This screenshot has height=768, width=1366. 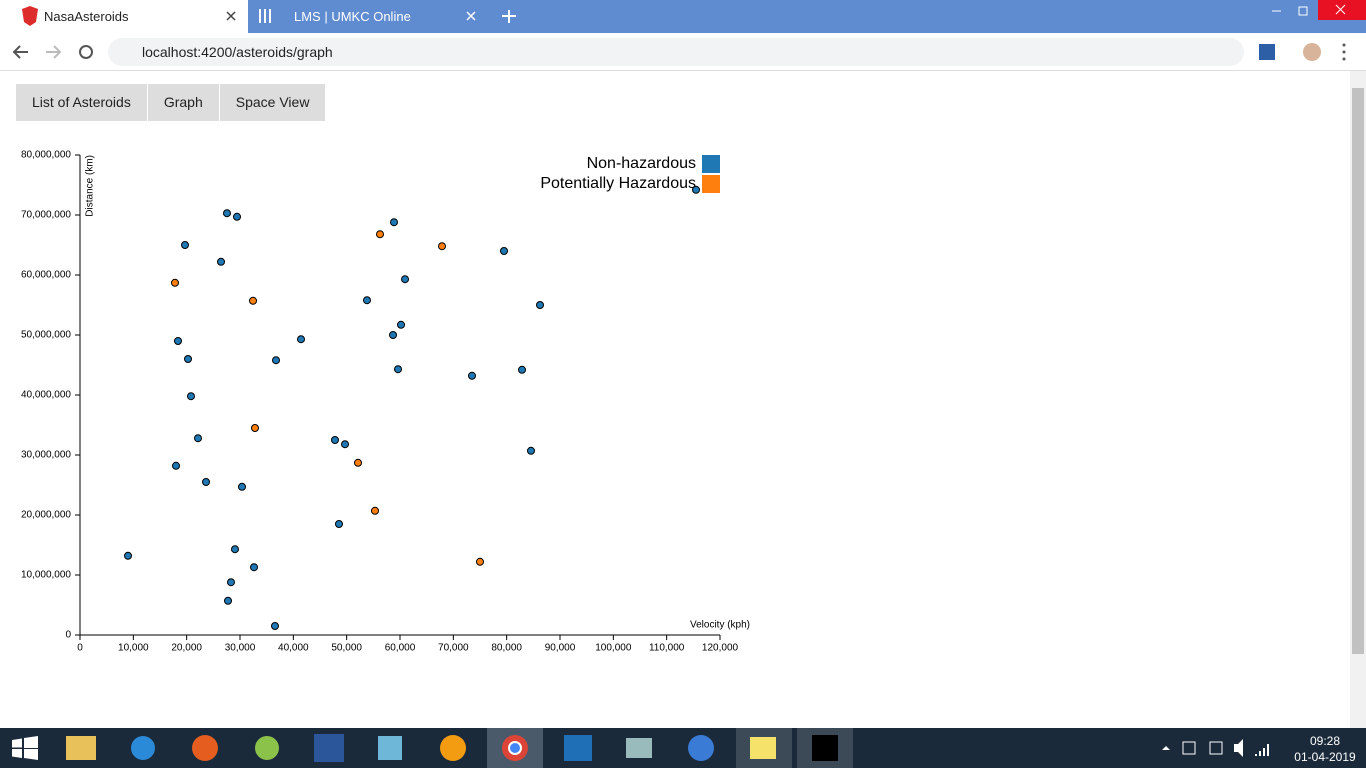 What do you see at coordinates (613, 648) in the screenshot?
I see `x-tick-label: 100,000` at bounding box center [613, 648].